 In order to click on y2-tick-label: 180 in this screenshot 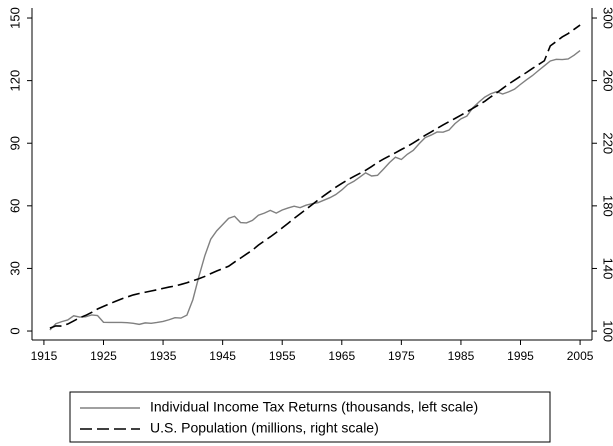, I will do `click(607, 206)`.